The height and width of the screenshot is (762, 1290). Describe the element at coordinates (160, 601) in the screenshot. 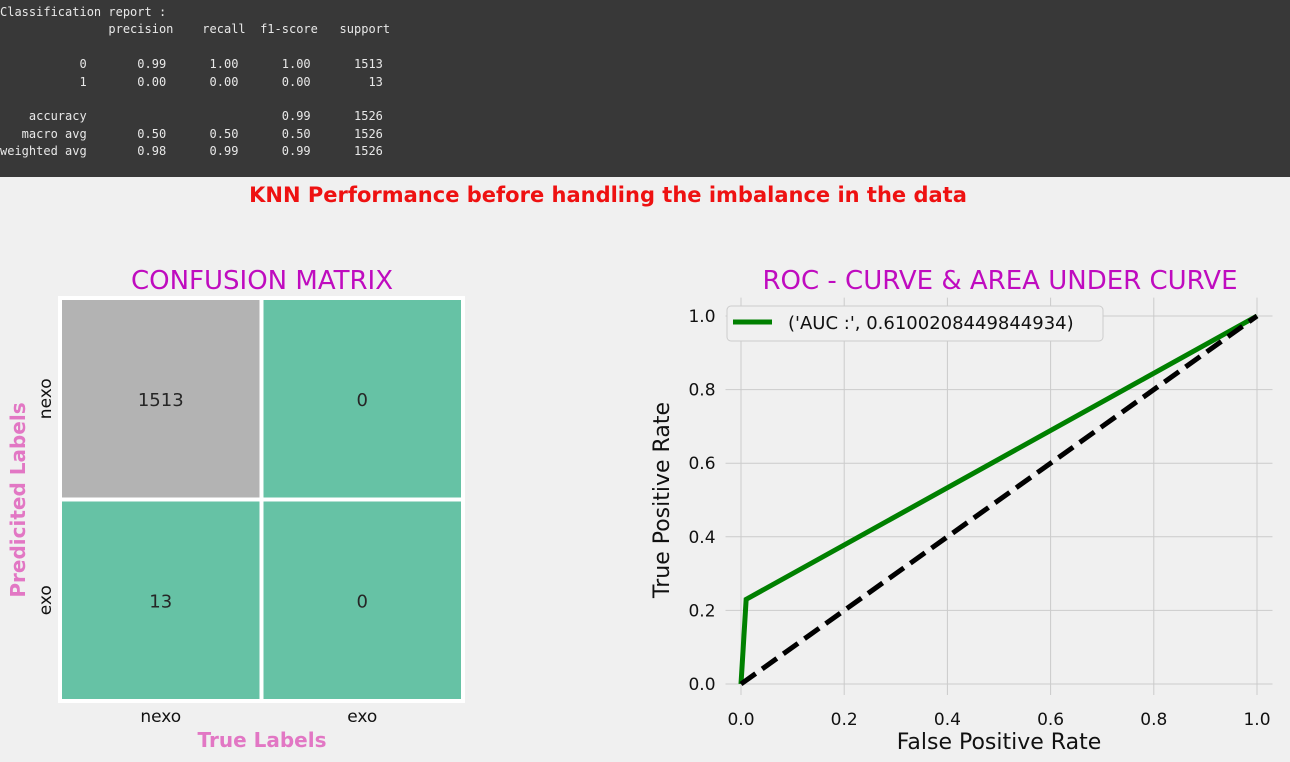

I see `confusion-cell-value: 13` at that location.